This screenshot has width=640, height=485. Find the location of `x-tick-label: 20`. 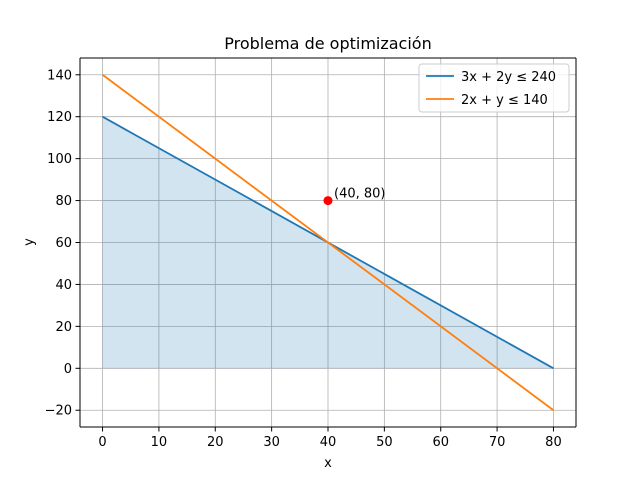

x-tick-label: 20 is located at coordinates (215, 442).